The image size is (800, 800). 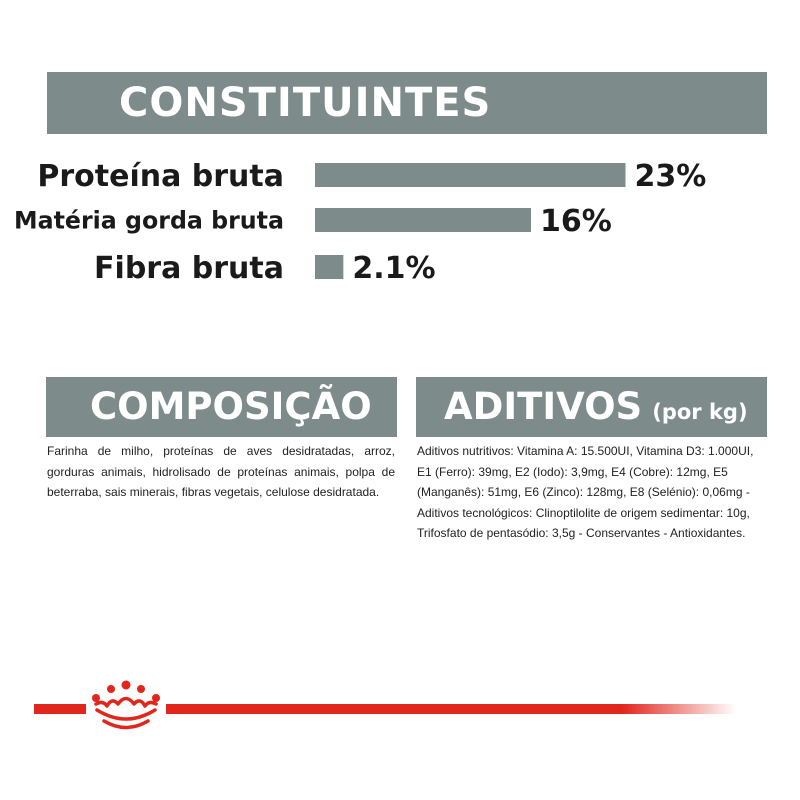 I want to click on category-label: Proteína bruta, so click(x=160, y=176).